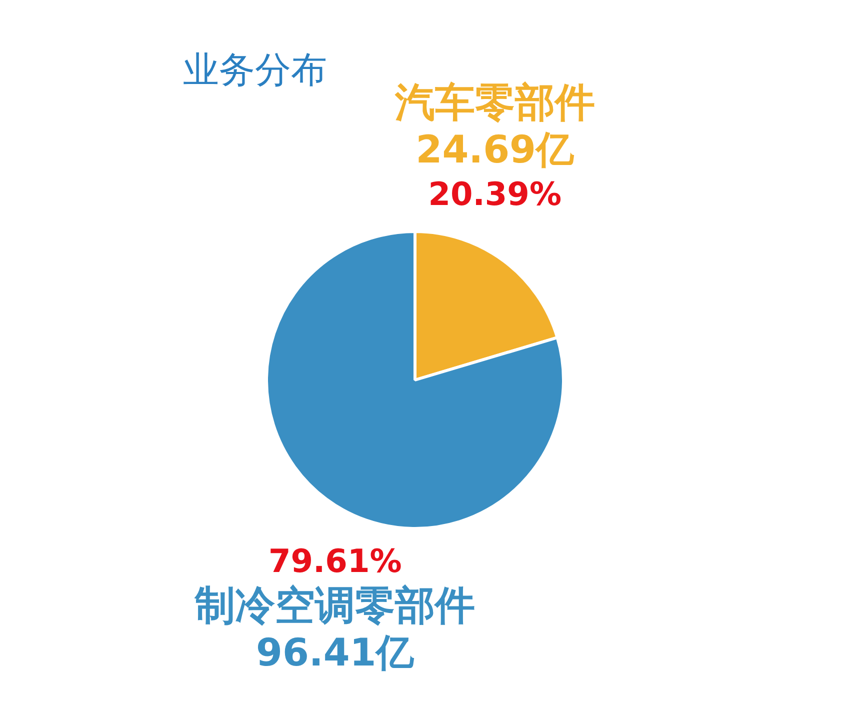 The height and width of the screenshot is (708, 842). I want to click on data-label: 96.41亿, so click(336, 652).